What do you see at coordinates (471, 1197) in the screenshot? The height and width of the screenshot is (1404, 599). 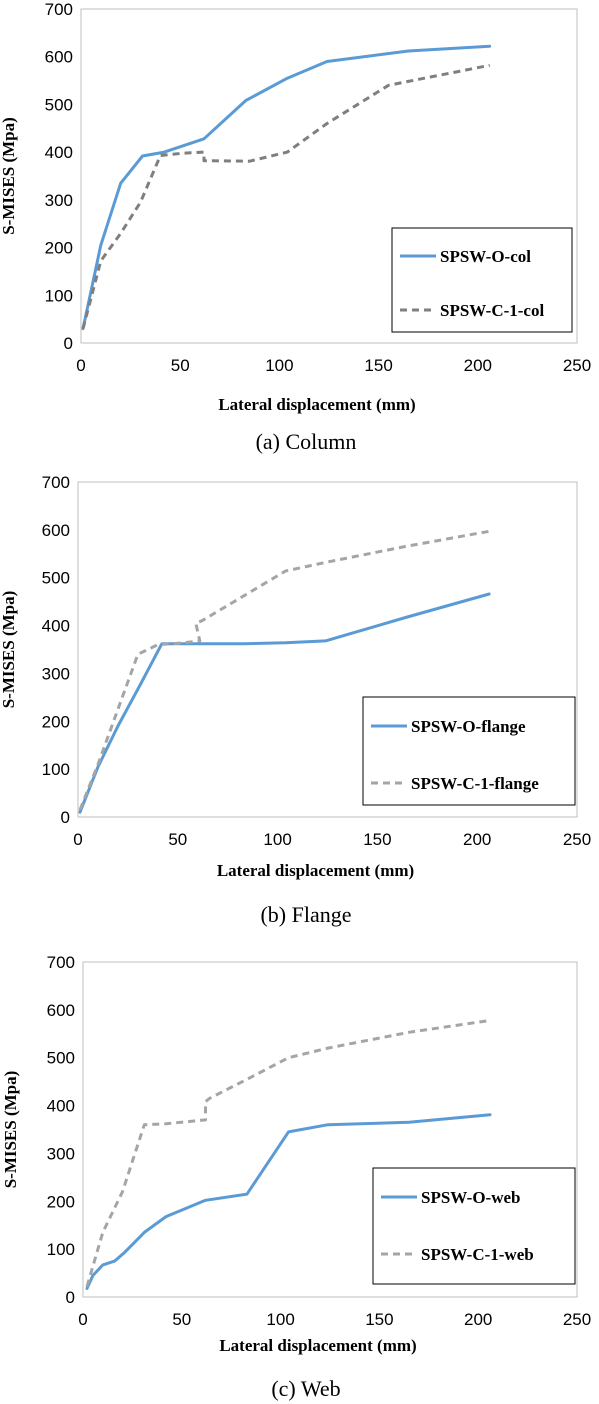 I see `legend-label: SPSW-O-web` at bounding box center [471, 1197].